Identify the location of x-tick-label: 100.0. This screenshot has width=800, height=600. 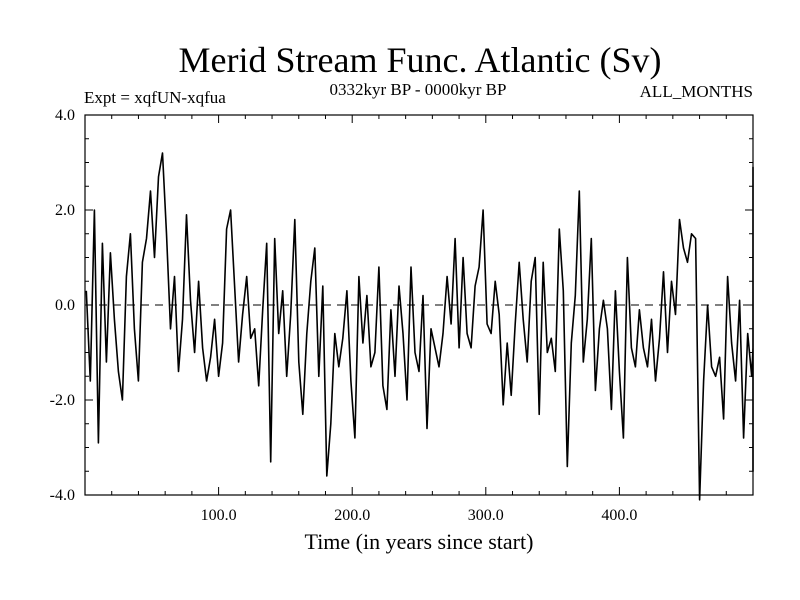
(219, 515).